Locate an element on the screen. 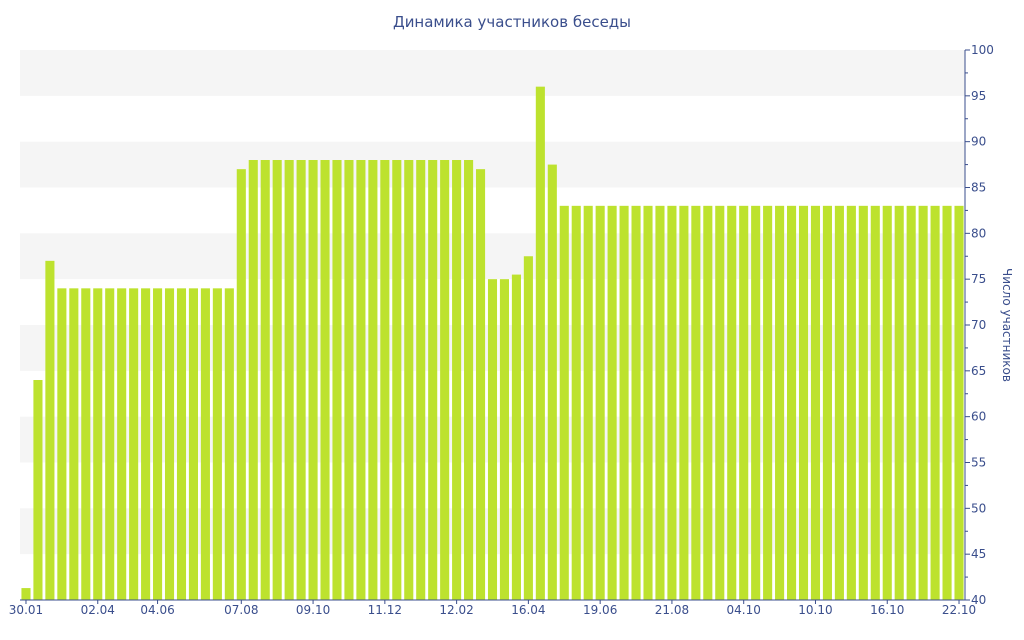 The image size is (1024, 640). y-axis: 40 45 50 55 60 65 70 75 80 85 90 95 100 is located at coordinates (979, 325).